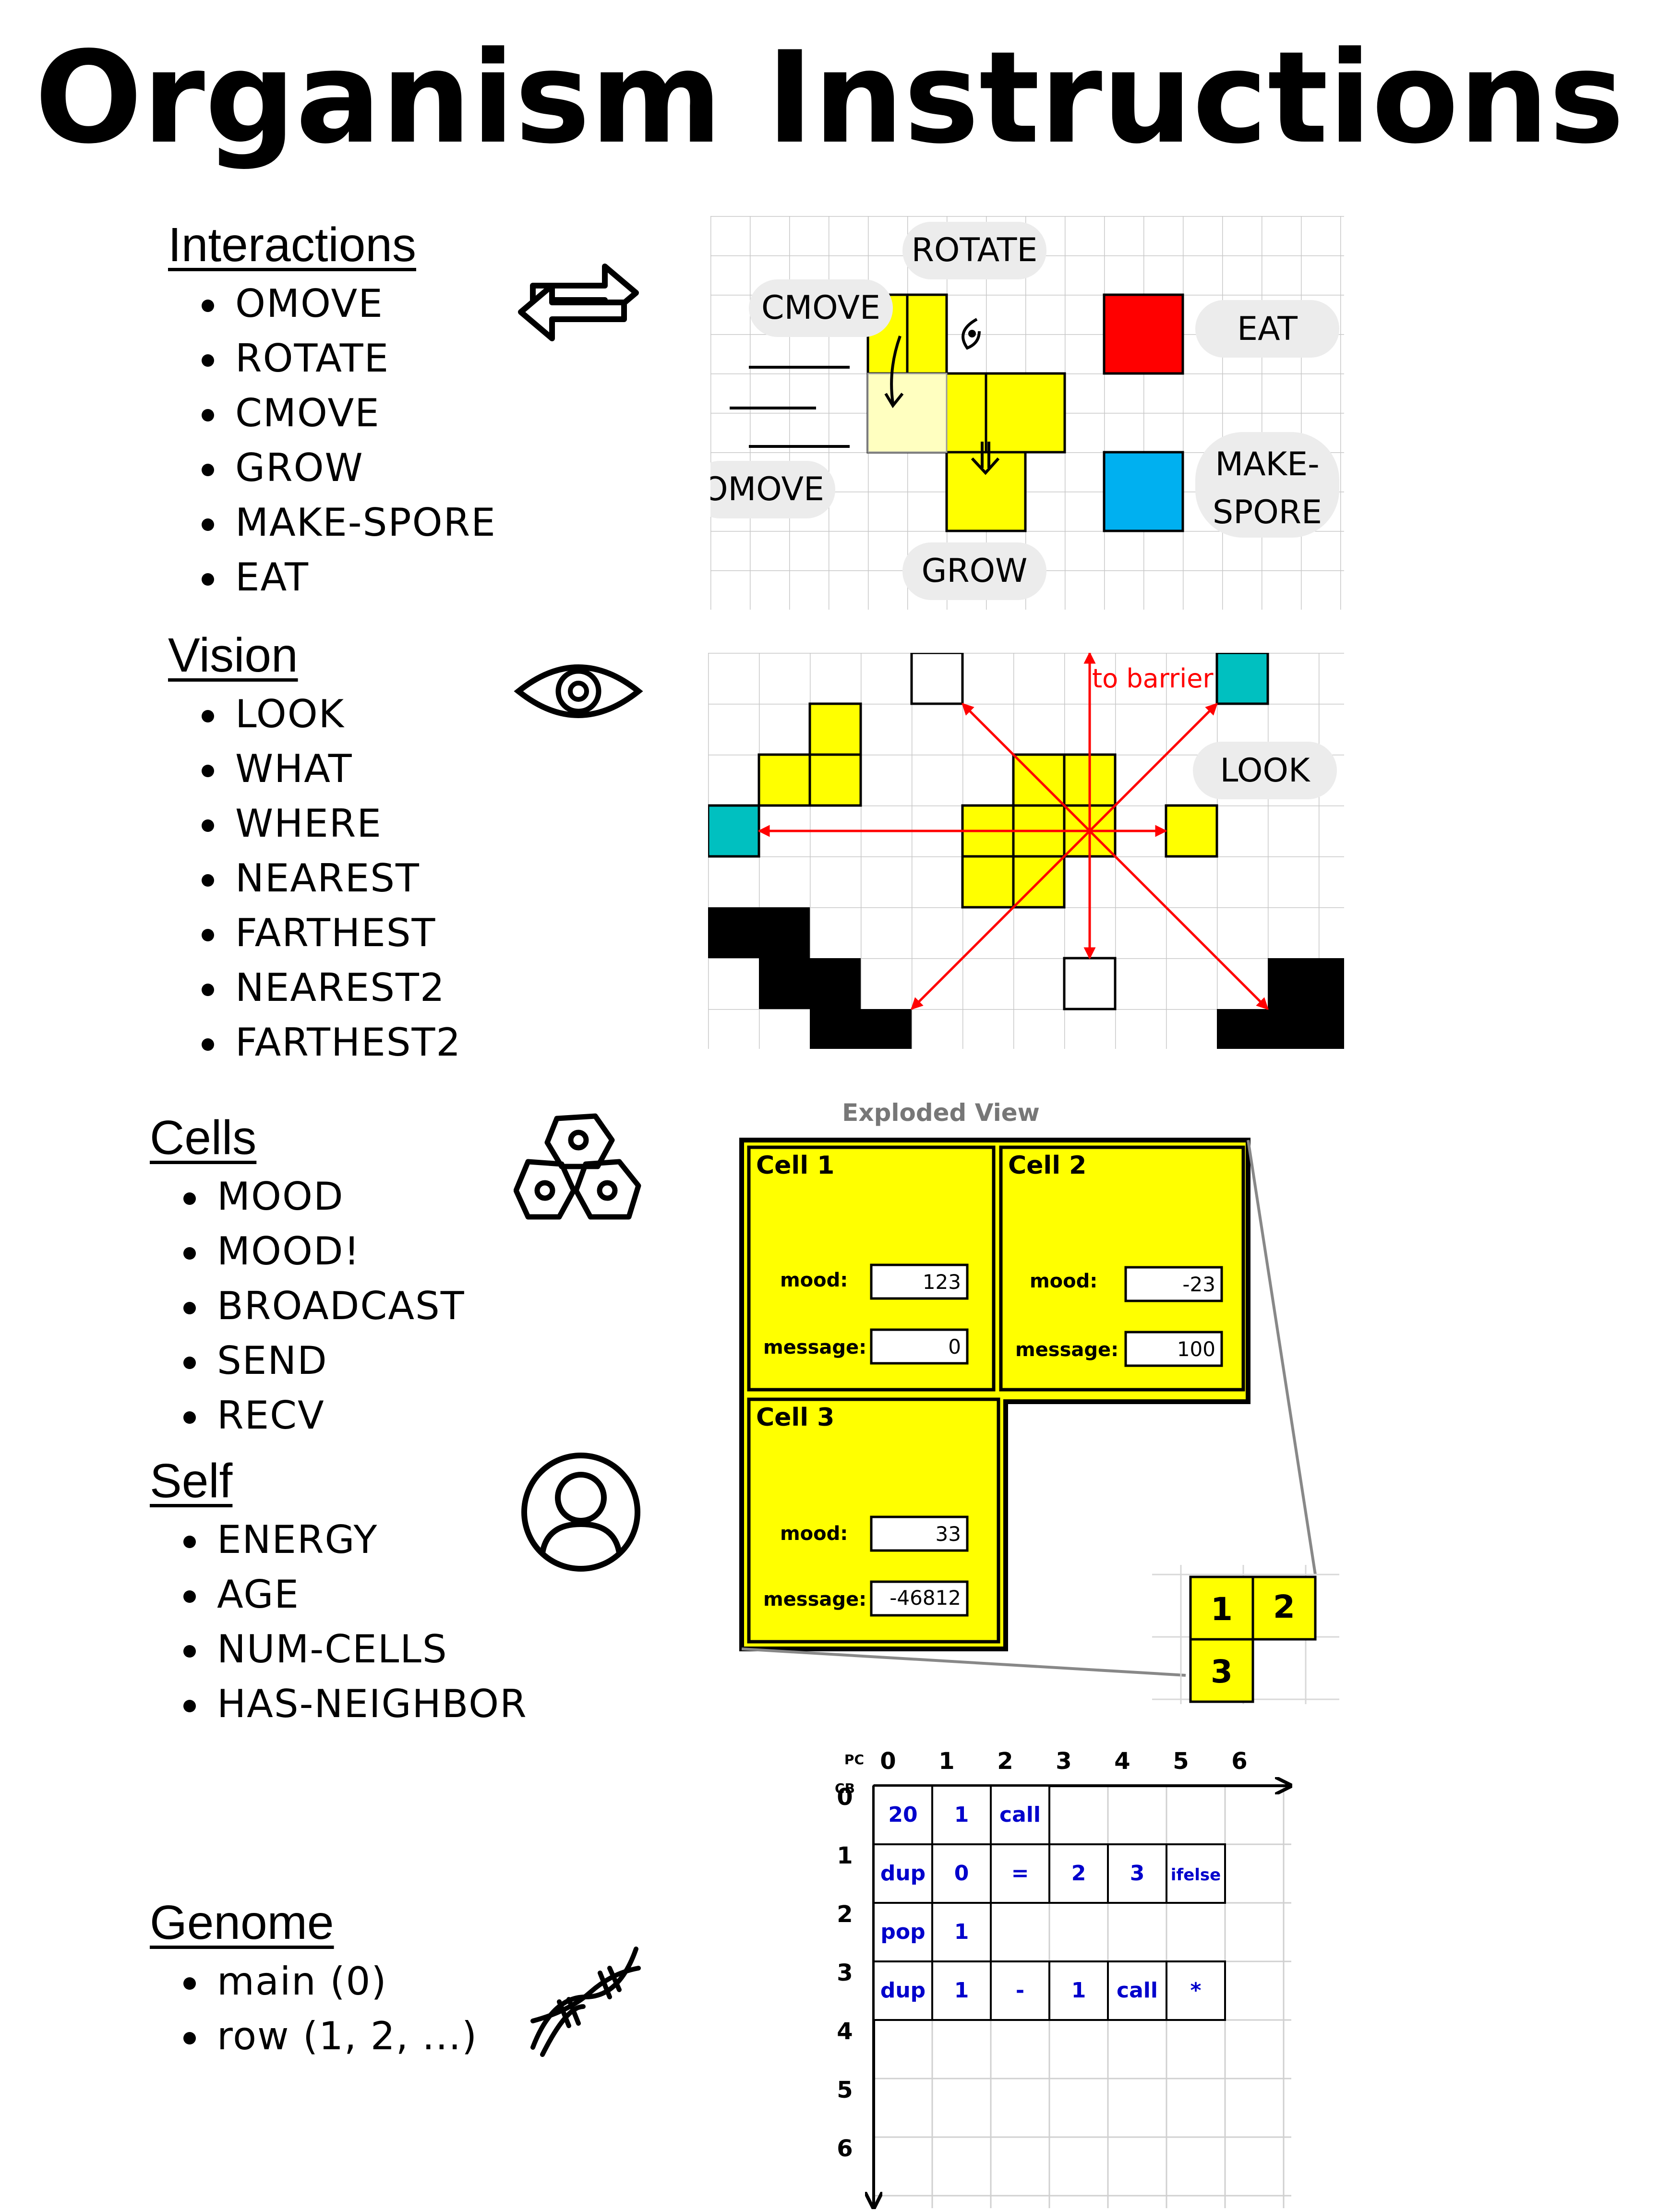 The width and height of the screenshot is (1659, 2212). Describe the element at coordinates (1143, 334) in the screenshot. I see `food-cell` at that location.